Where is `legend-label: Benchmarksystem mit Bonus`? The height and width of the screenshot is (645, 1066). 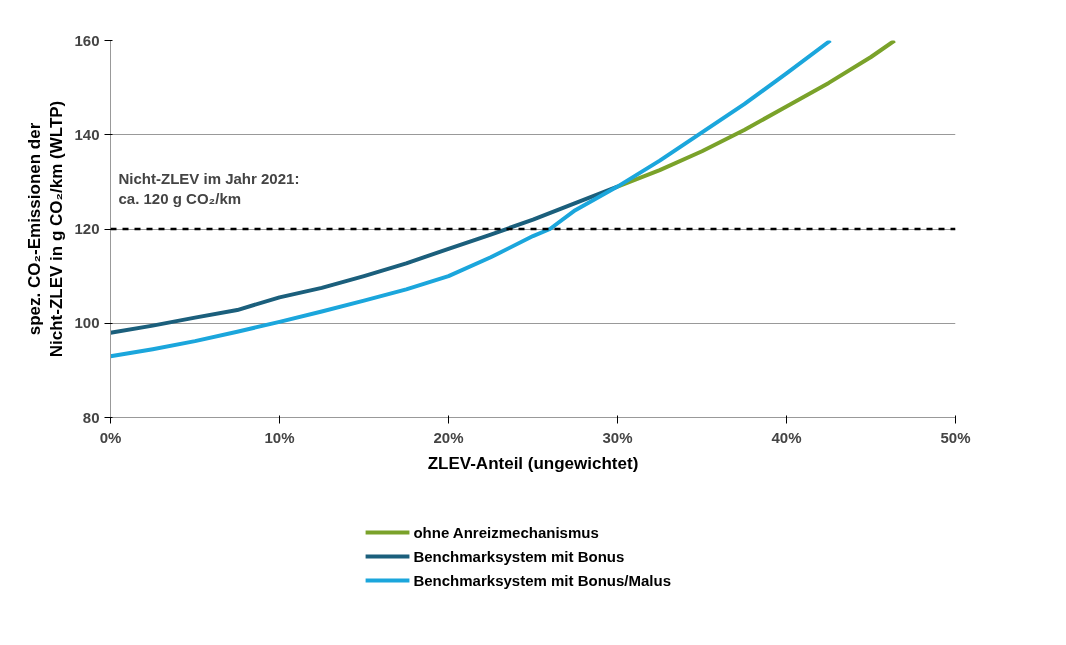
legend-label: Benchmarksystem mit Bonus is located at coordinates (519, 556).